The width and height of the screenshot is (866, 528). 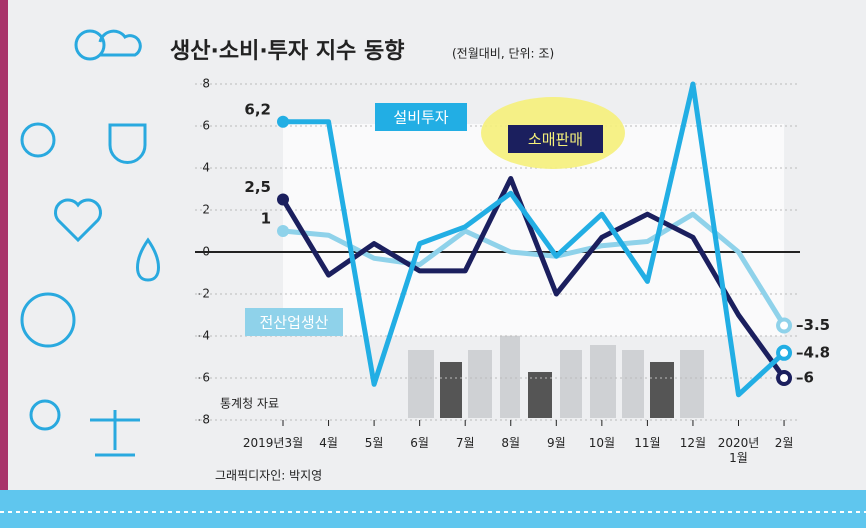 What do you see at coordinates (557, 390) in the screenshot?
I see `buildings-dark` at bounding box center [557, 390].